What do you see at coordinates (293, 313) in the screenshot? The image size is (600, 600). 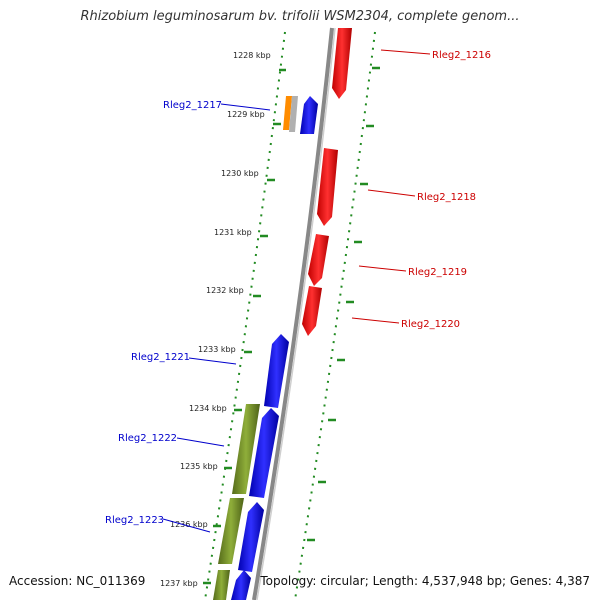 I see `backbone` at bounding box center [293, 313].